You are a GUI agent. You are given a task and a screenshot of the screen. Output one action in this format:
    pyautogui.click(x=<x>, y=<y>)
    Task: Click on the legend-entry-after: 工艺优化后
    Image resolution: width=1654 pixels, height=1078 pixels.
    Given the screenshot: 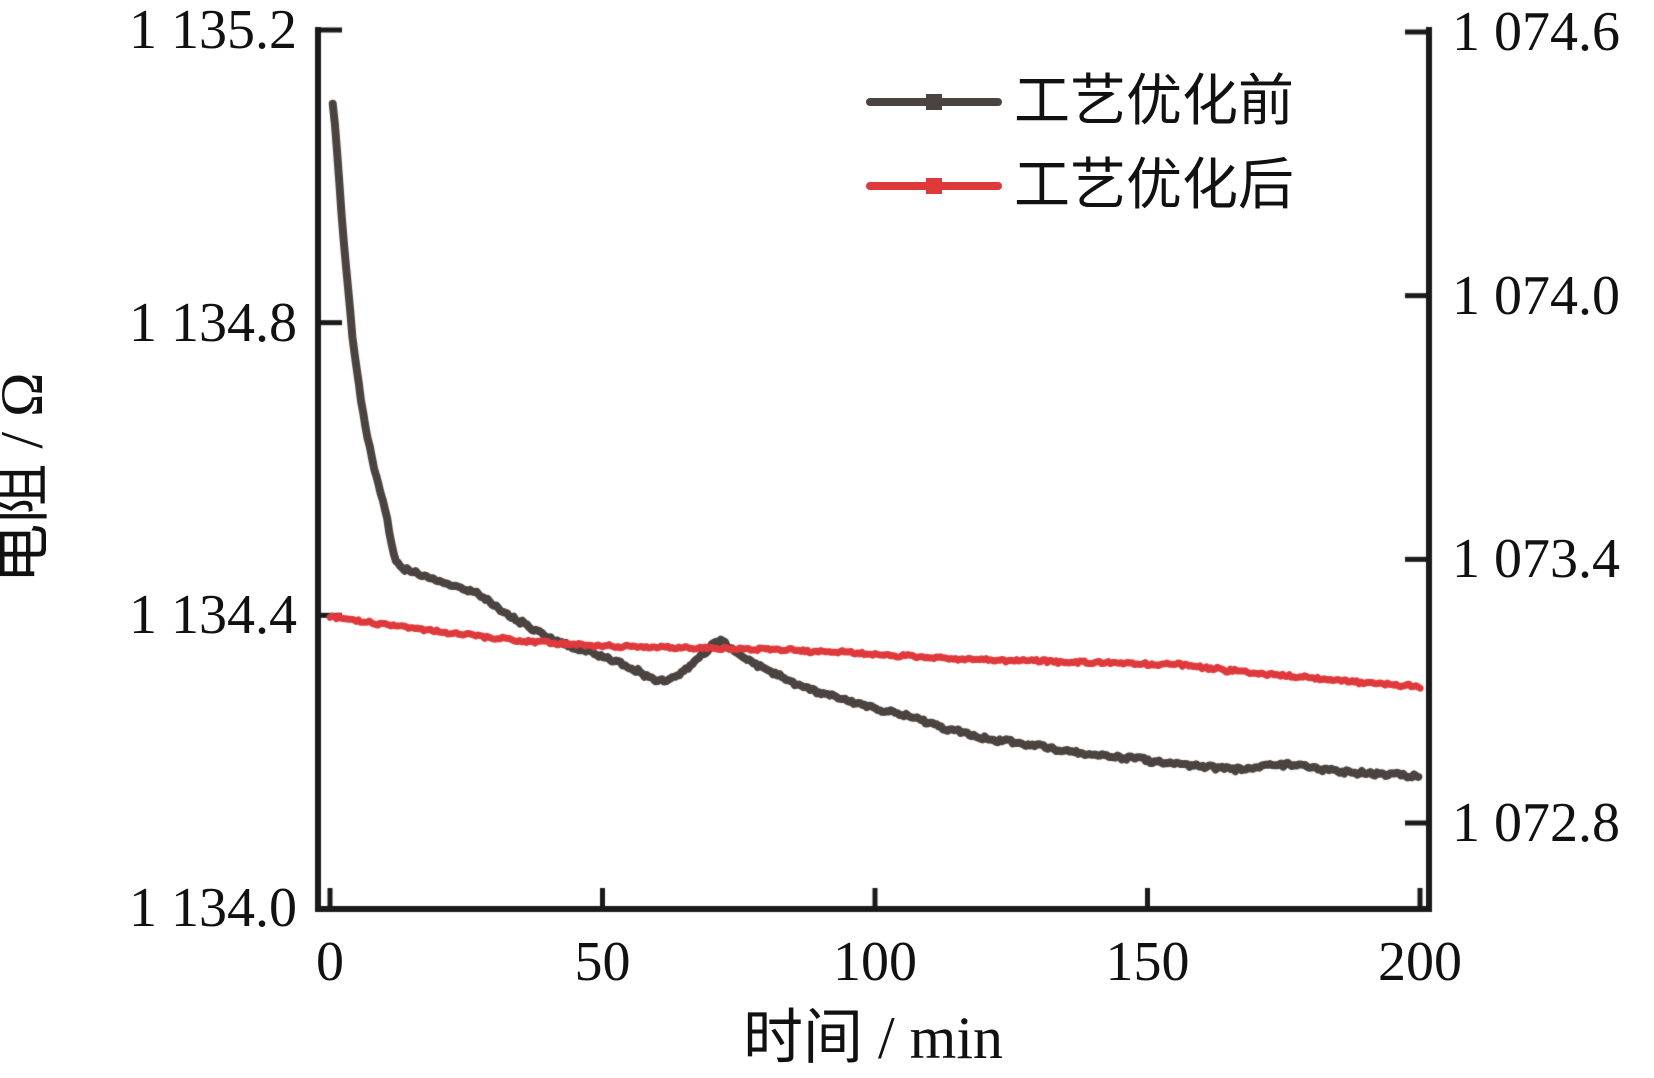 What is the action you would take?
    pyautogui.click(x=1080, y=186)
    